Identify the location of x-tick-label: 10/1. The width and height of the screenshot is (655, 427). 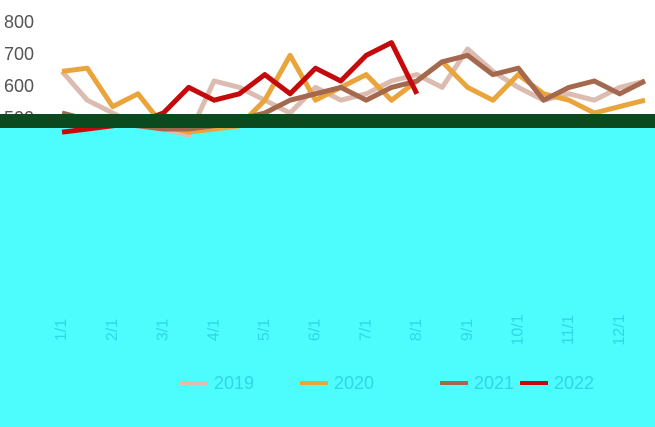
(517, 329).